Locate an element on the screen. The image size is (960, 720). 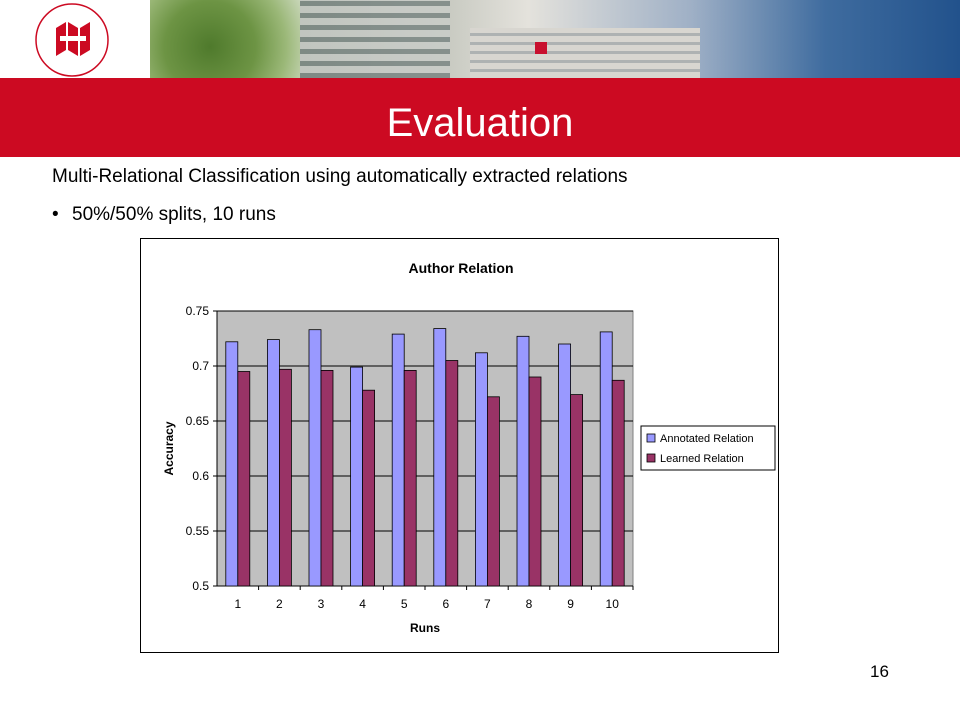
bullet-item: • 50%/50% splits, 10 runs is located at coordinates (164, 215).